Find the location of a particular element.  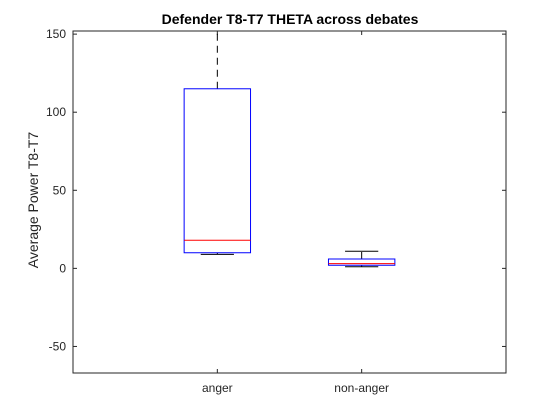

box-non-anger is located at coordinates (361, 259).